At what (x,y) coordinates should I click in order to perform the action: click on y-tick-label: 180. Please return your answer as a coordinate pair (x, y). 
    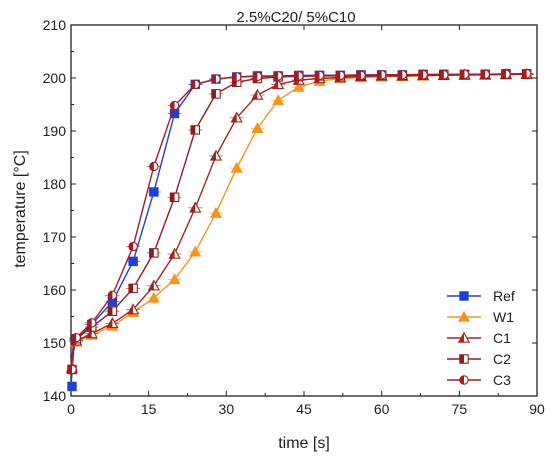
    Looking at the image, I should click on (55, 184).